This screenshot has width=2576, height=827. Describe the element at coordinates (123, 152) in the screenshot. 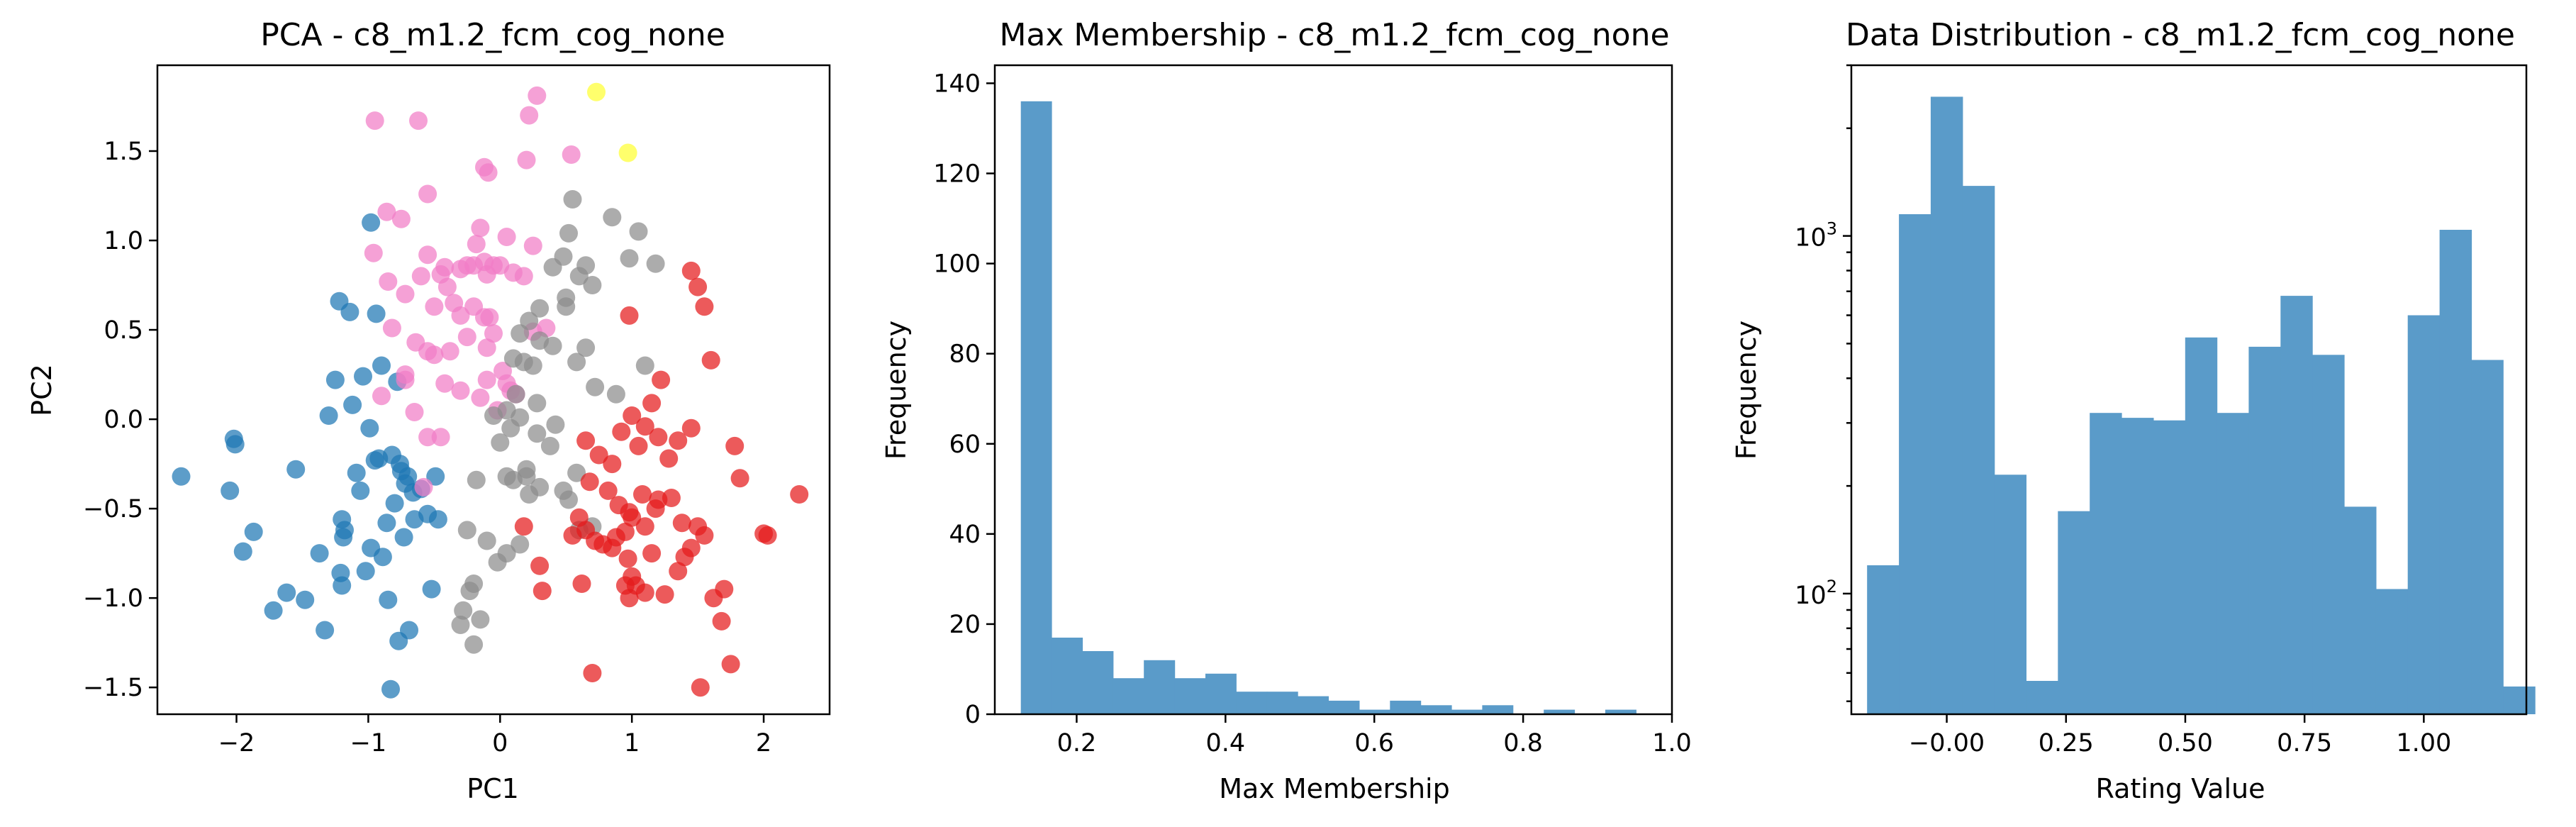

I see `y-tick-label: 1.5` at that location.